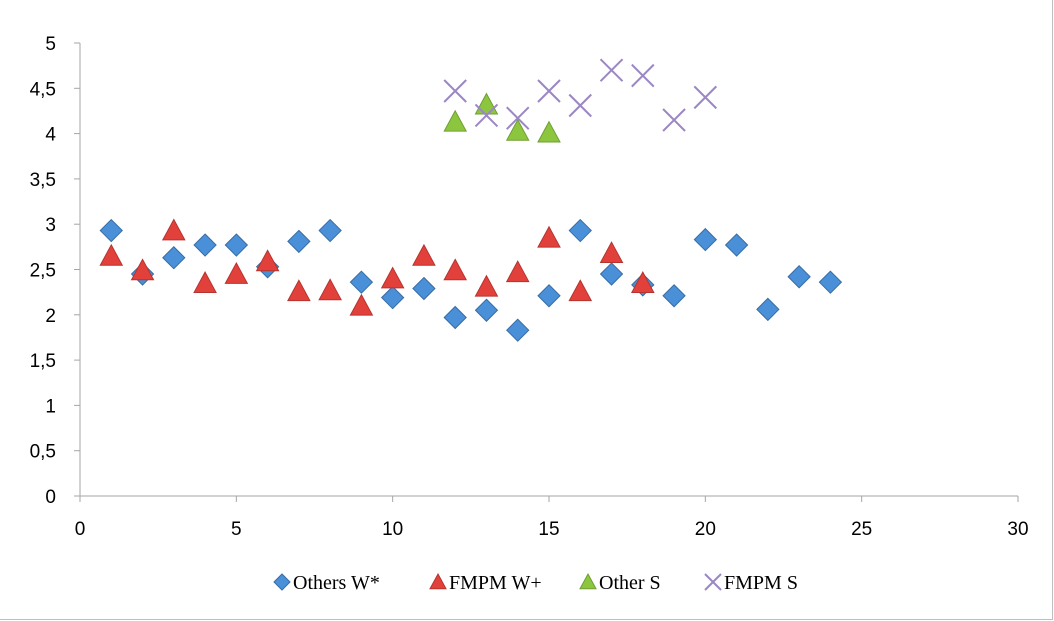 This screenshot has width=1054, height=621. What do you see at coordinates (50, 316) in the screenshot?
I see `y-tick-label: 2` at bounding box center [50, 316].